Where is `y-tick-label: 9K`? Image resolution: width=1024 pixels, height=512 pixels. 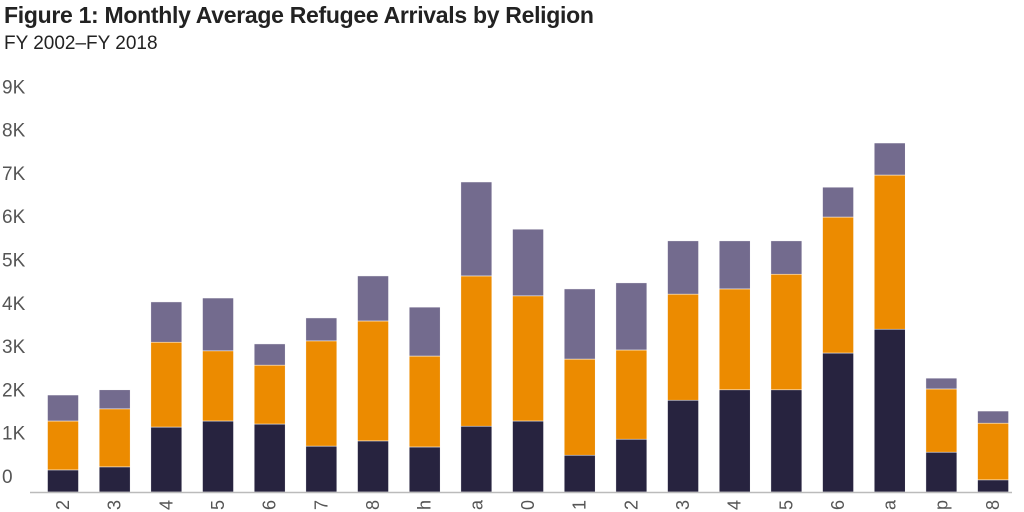
y-tick-label: 9K is located at coordinates (14, 87).